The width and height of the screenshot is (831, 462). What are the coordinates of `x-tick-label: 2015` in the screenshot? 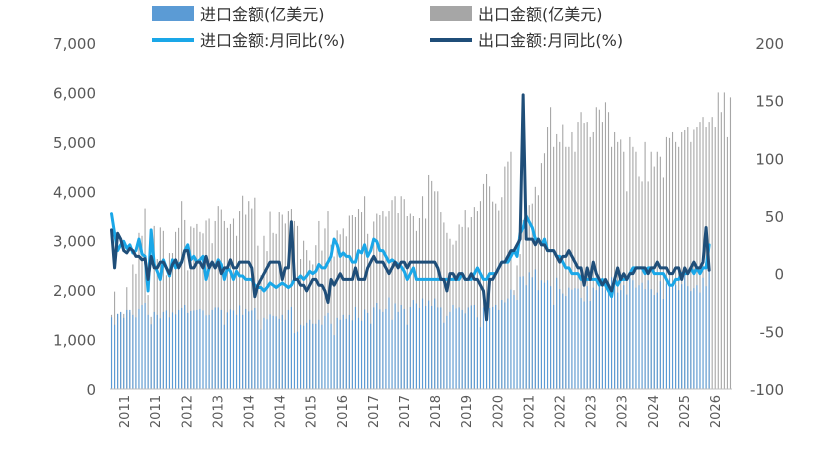 It's located at (312, 411).